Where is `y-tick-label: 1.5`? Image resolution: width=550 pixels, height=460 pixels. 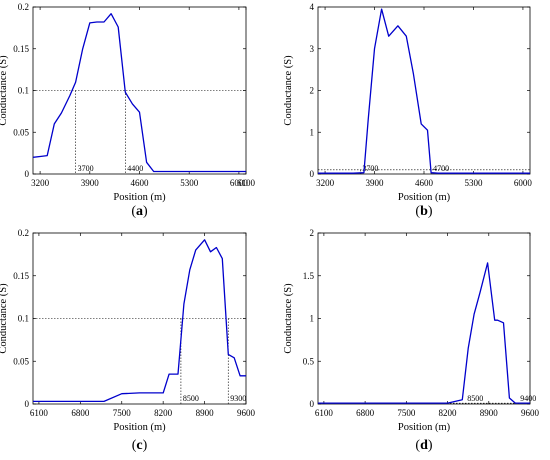
y-tick-label: 1.5 is located at coordinates (309, 276).